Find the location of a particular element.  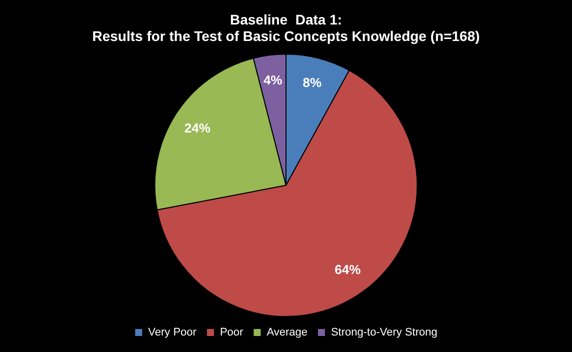

legend-label: Poor is located at coordinates (232, 332).